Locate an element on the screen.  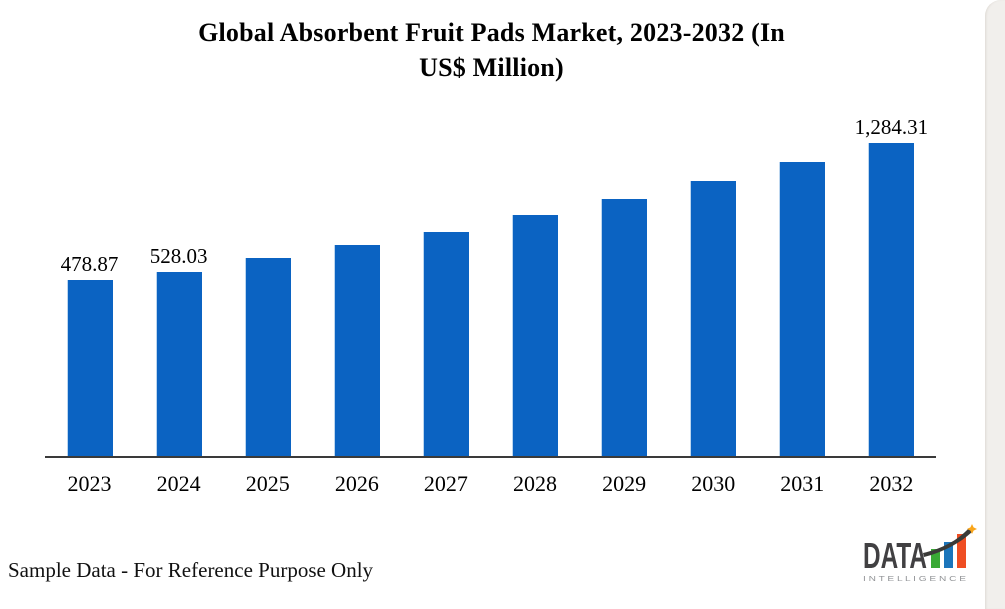
bar-value-label-2032: 1,284.31 is located at coordinates (891, 127).